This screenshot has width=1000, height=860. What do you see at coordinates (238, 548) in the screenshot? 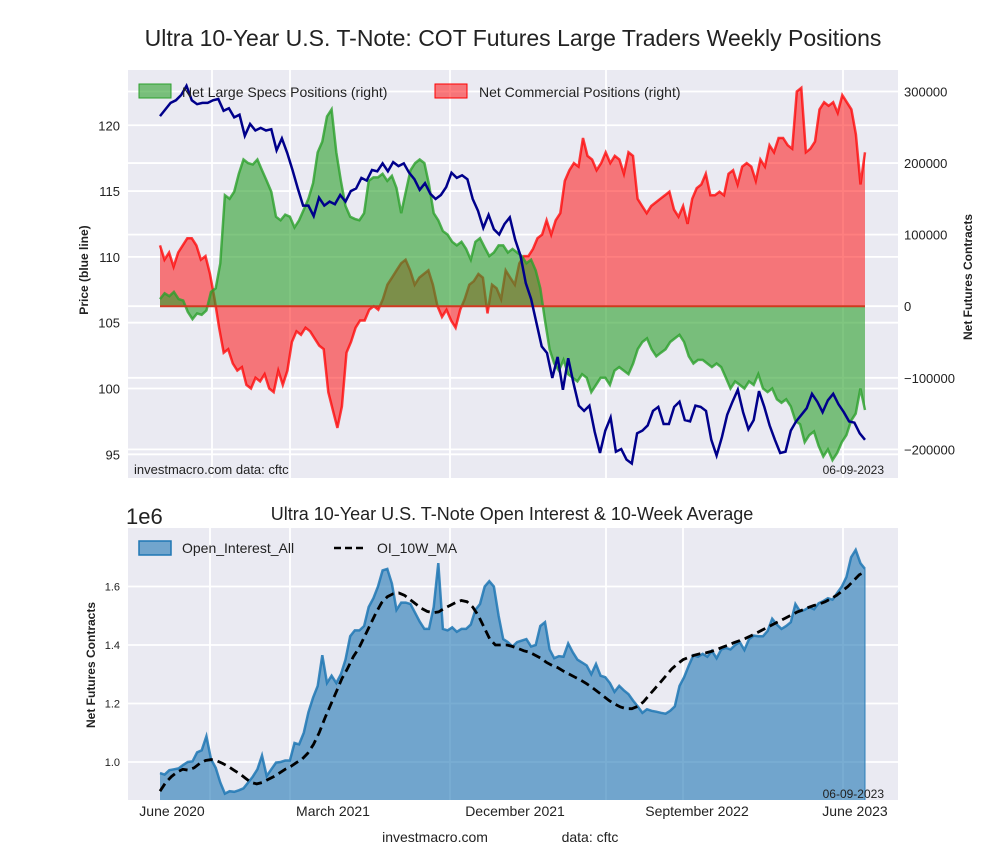
I see `legend-label-oi: Open_Interest_All` at bounding box center [238, 548].